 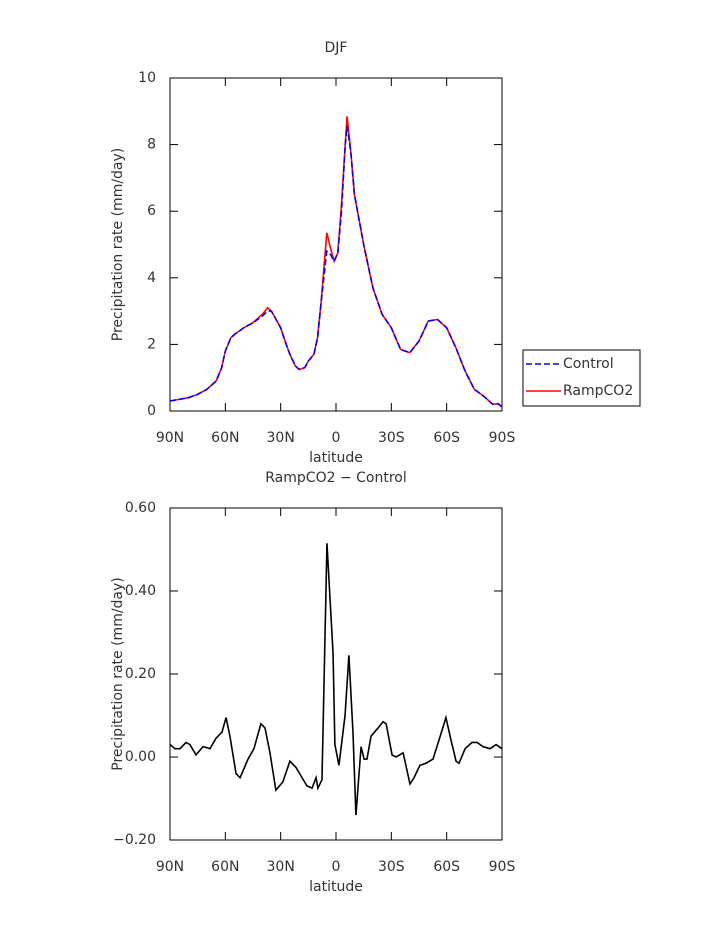 What do you see at coordinates (134, 840) in the screenshot?
I see `y-tick-label: −0.20` at bounding box center [134, 840].